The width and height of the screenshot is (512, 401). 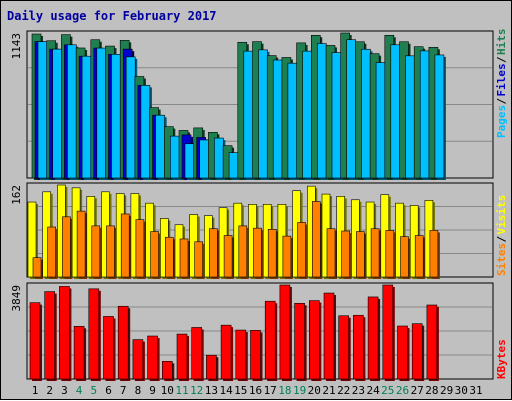 I want to click on x-tick-label-12: 12, so click(x=196, y=390).